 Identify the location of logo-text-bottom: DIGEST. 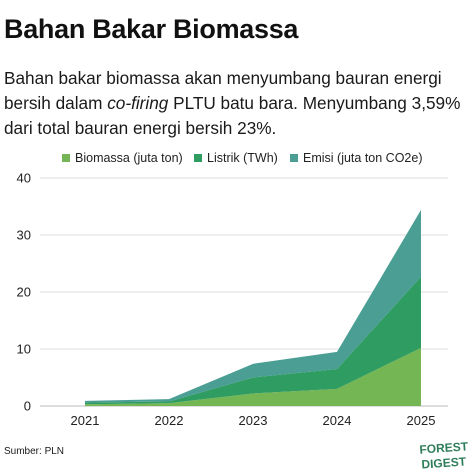
(444, 462).